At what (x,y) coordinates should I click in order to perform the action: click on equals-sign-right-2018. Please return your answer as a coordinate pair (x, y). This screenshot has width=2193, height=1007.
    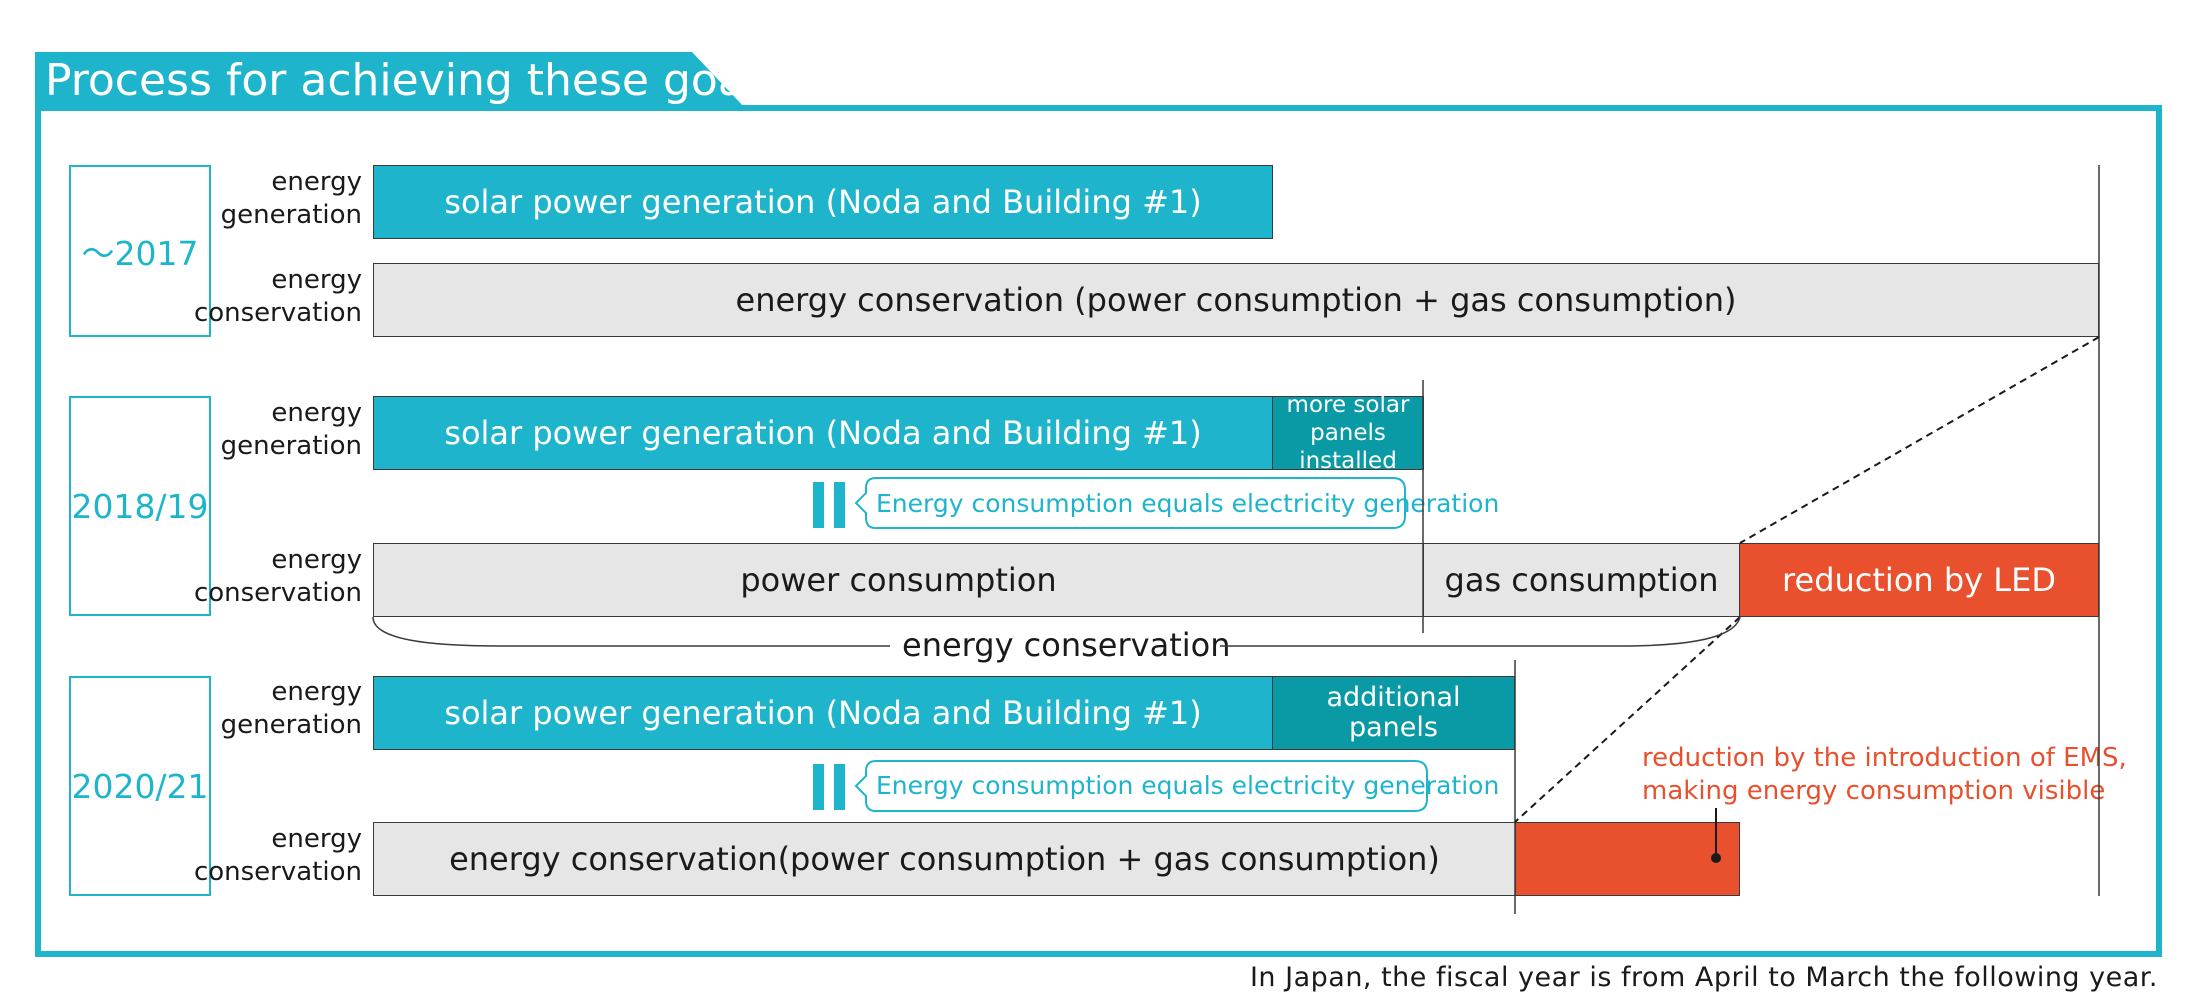
    Looking at the image, I should click on (839, 505).